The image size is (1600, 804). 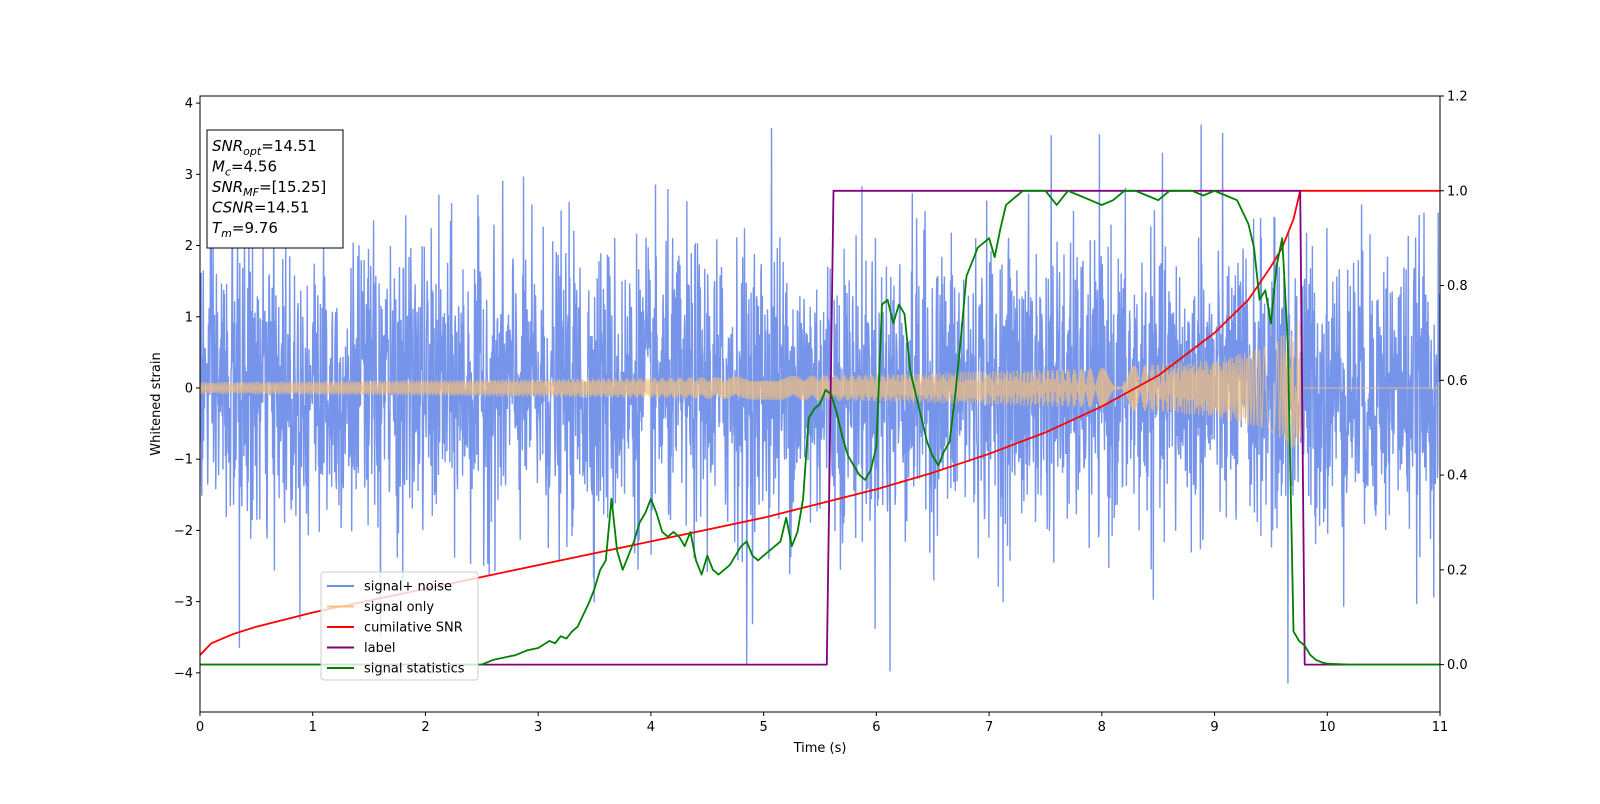 What do you see at coordinates (254, 167) in the screenshot?
I see `info-value: =4.56` at bounding box center [254, 167].